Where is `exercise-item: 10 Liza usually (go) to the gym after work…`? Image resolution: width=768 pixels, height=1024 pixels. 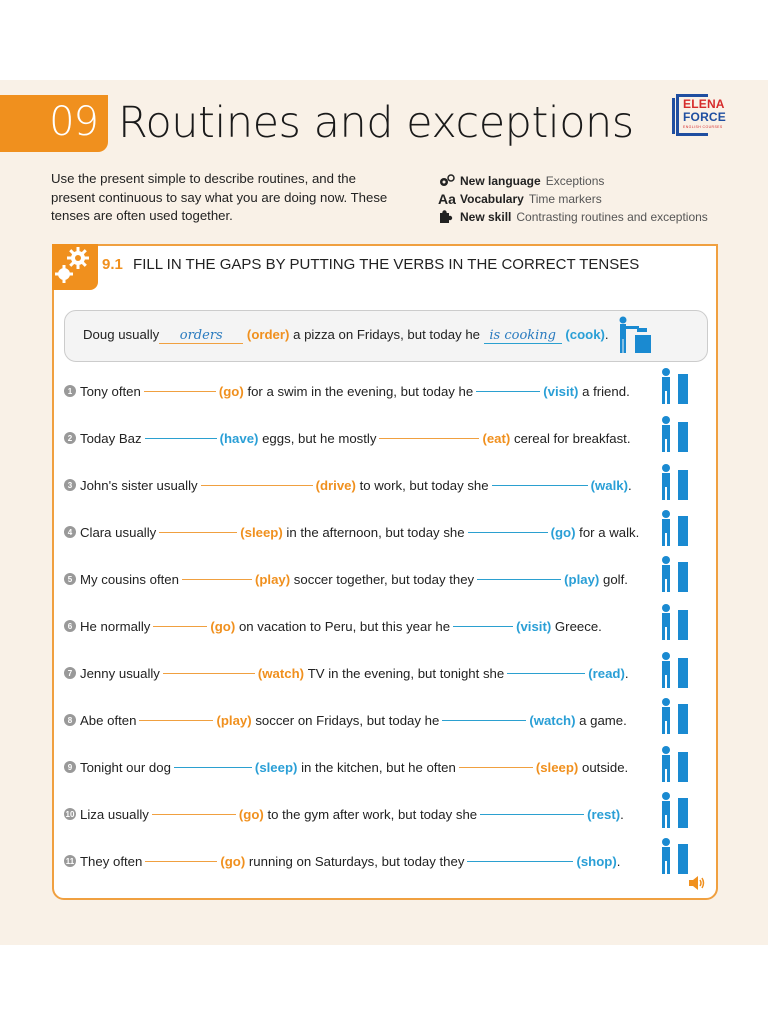 exercise-item: 10 Liza usually (go) to the gym after work… is located at coordinates (359, 814).